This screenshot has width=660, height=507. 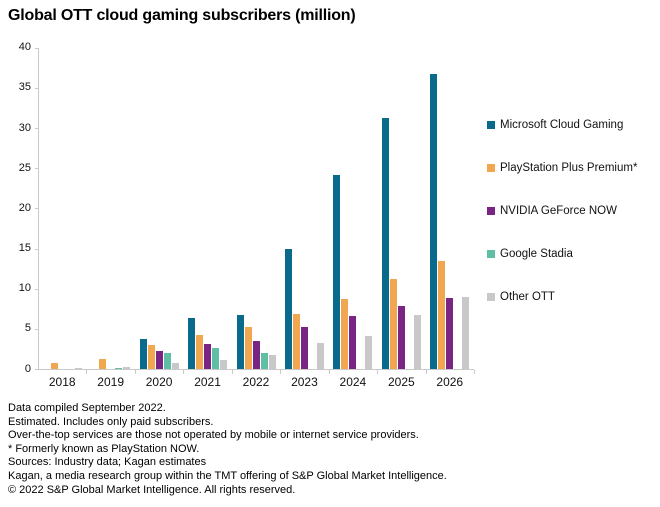 I want to click on y-axis-line, so click(x=38, y=208).